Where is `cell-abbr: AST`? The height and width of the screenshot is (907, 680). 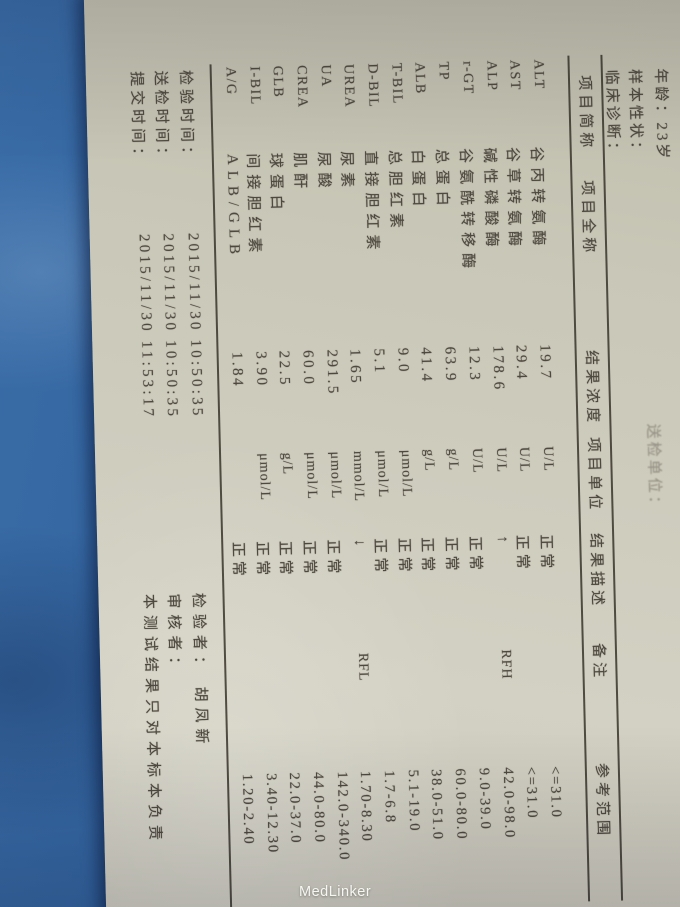 cell-abbr: AST is located at coordinates (514, 75).